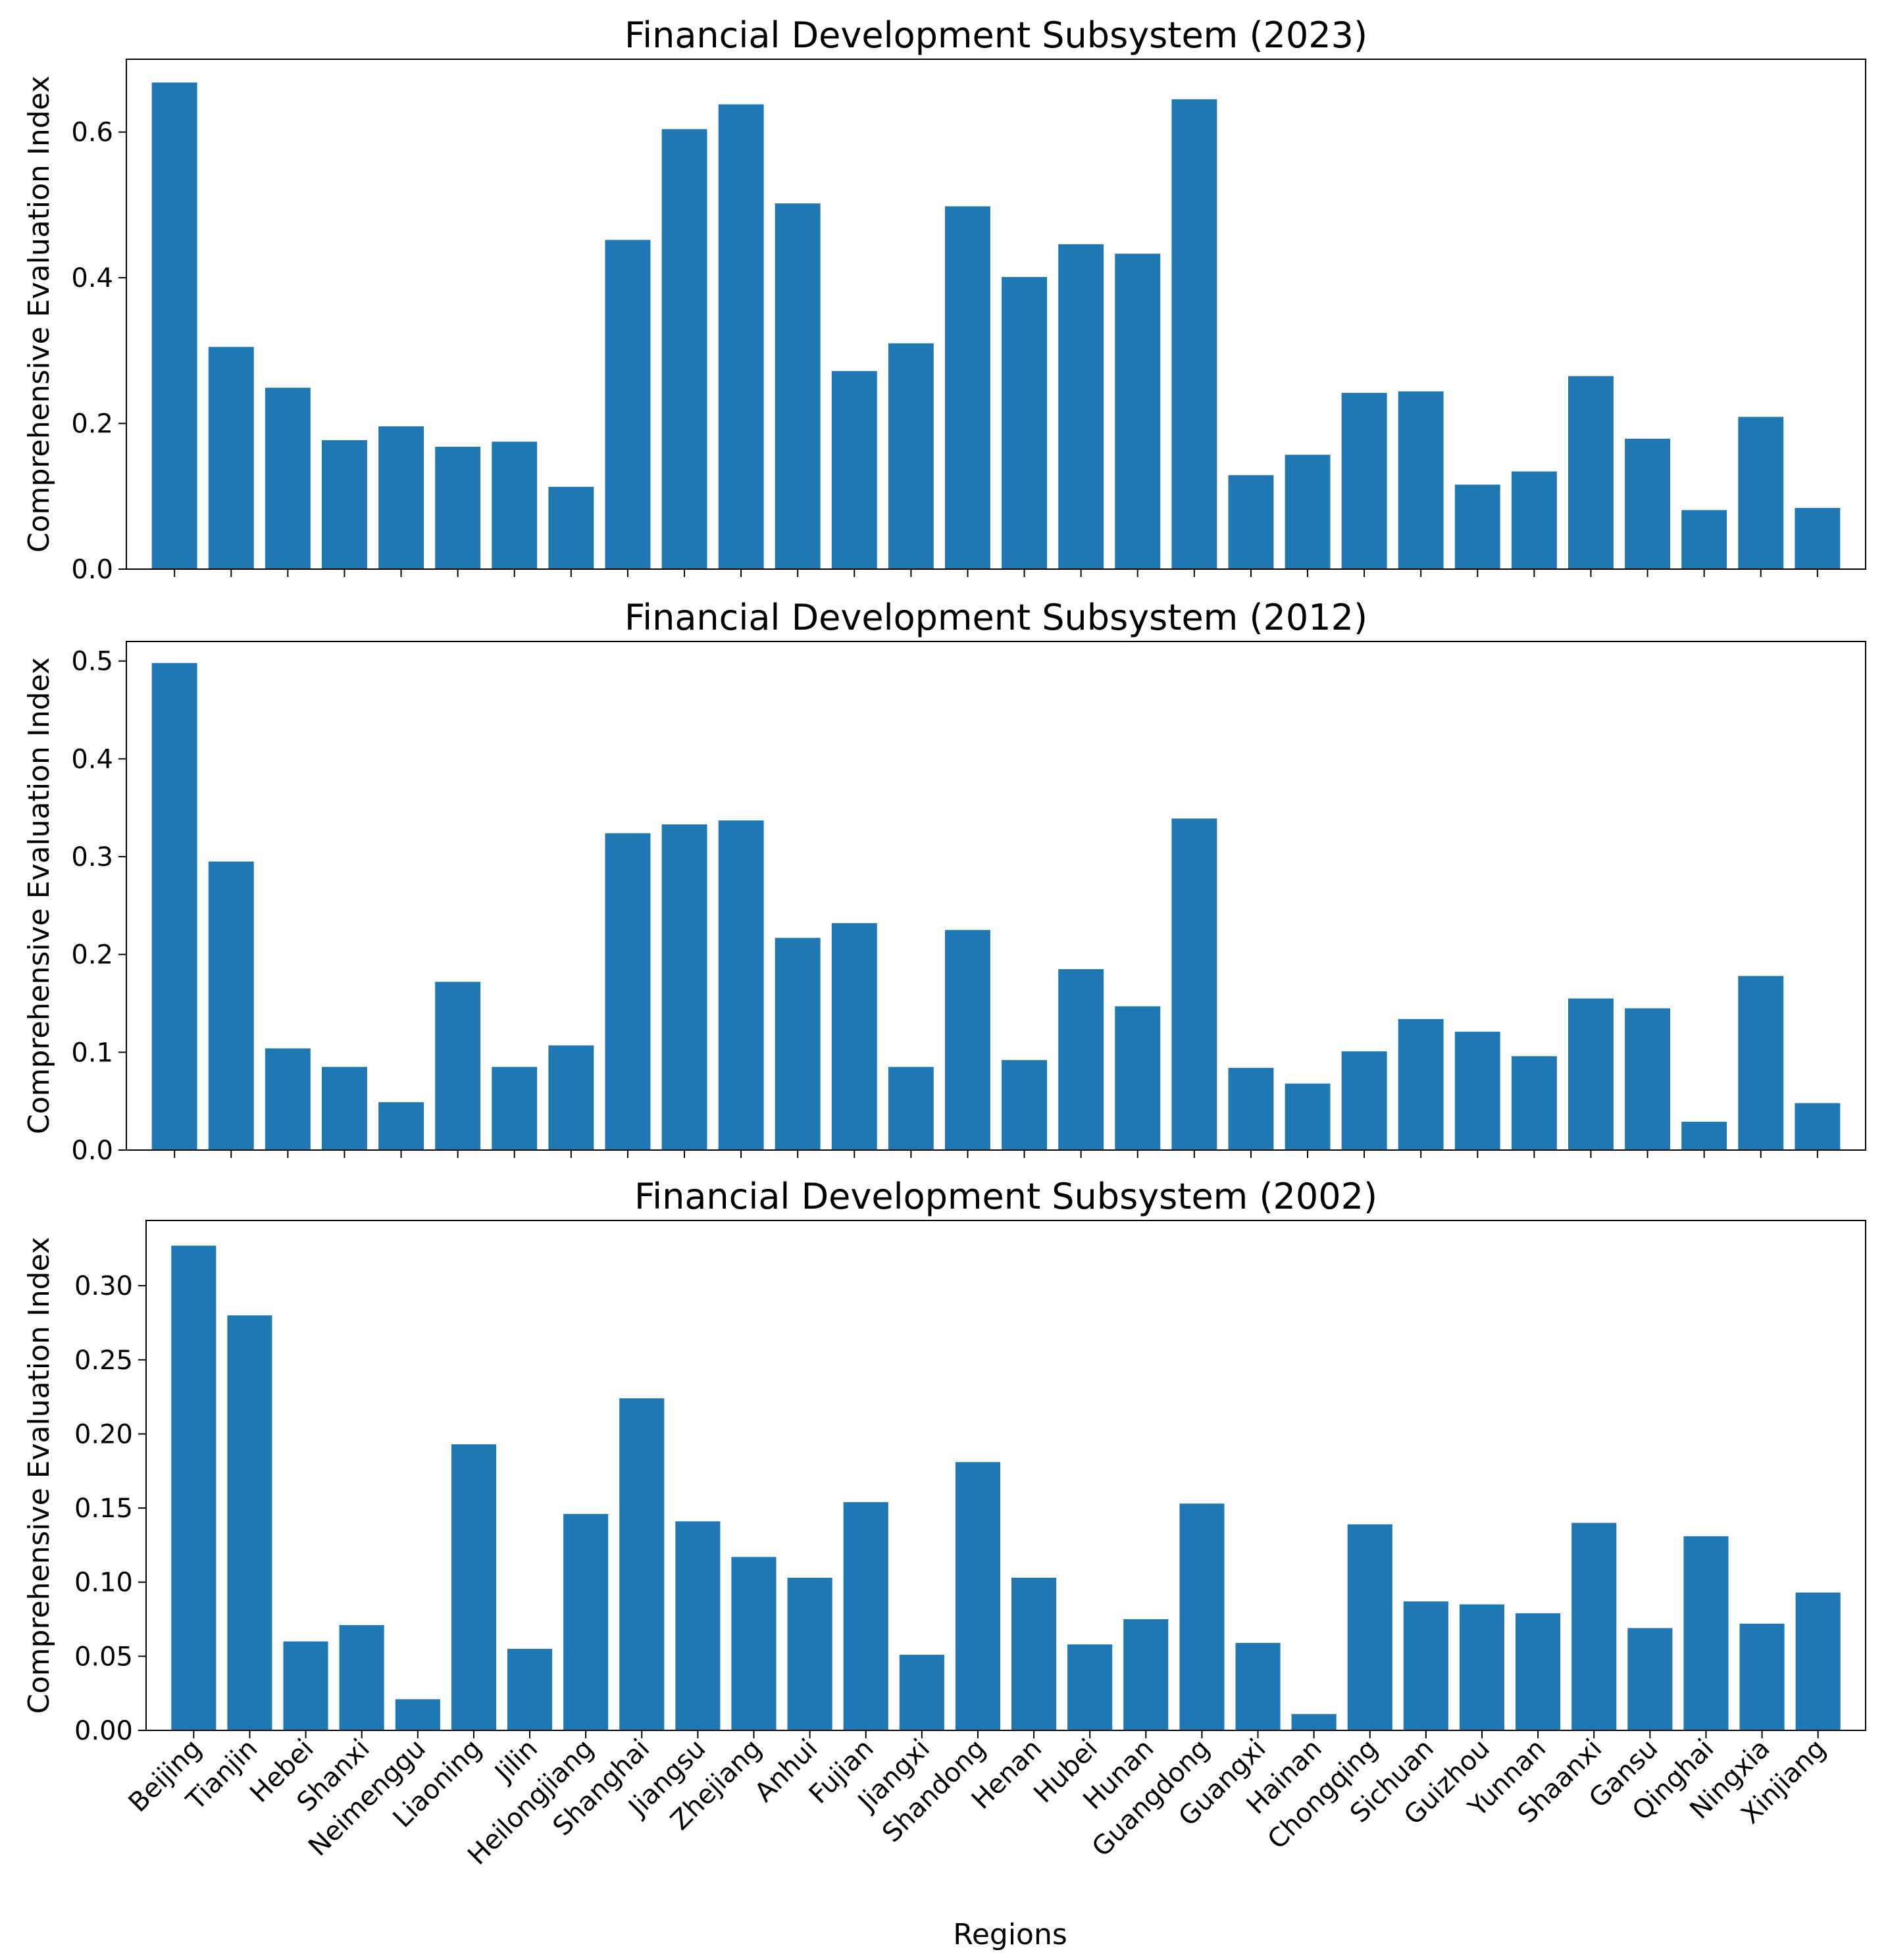  What do you see at coordinates (361, 1677) in the screenshot?
I see `bar-shanxi` at bounding box center [361, 1677].